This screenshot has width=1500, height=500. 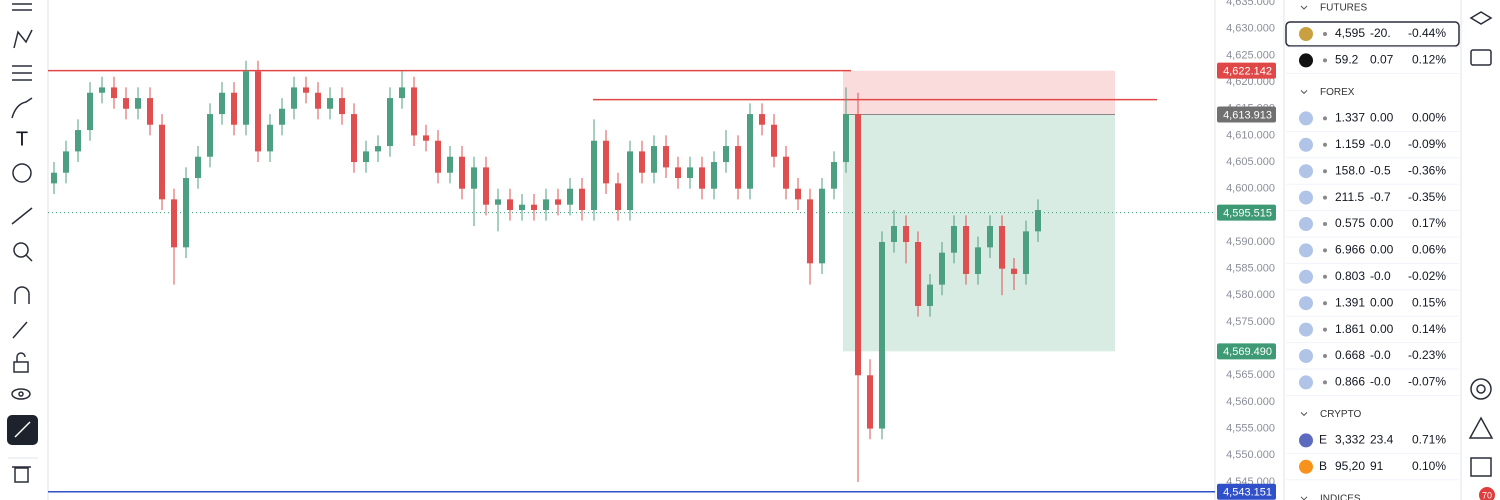 What do you see at coordinates (1341, 414) in the screenshot?
I see `section-title: CRYPTO` at bounding box center [1341, 414].